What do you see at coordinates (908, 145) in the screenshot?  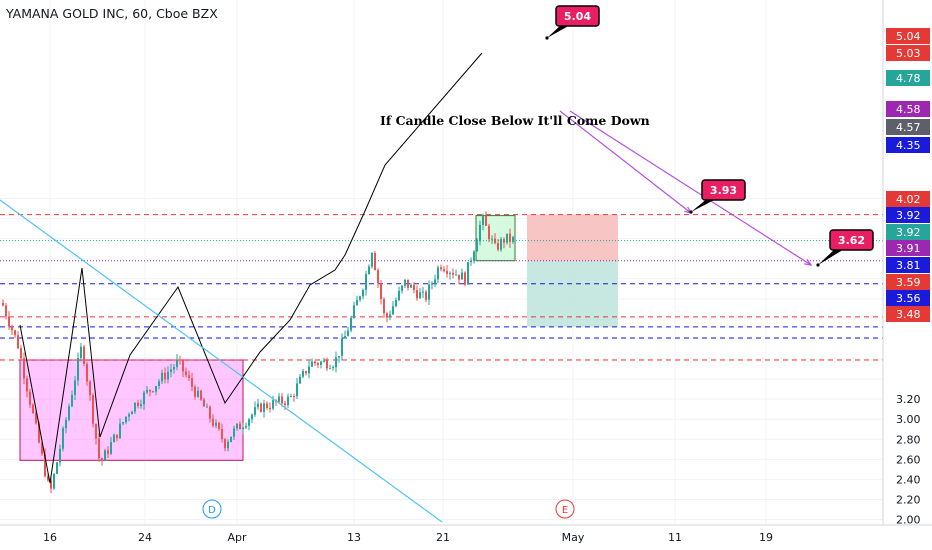 I see `price-tag-label: 4.35` at bounding box center [908, 145].